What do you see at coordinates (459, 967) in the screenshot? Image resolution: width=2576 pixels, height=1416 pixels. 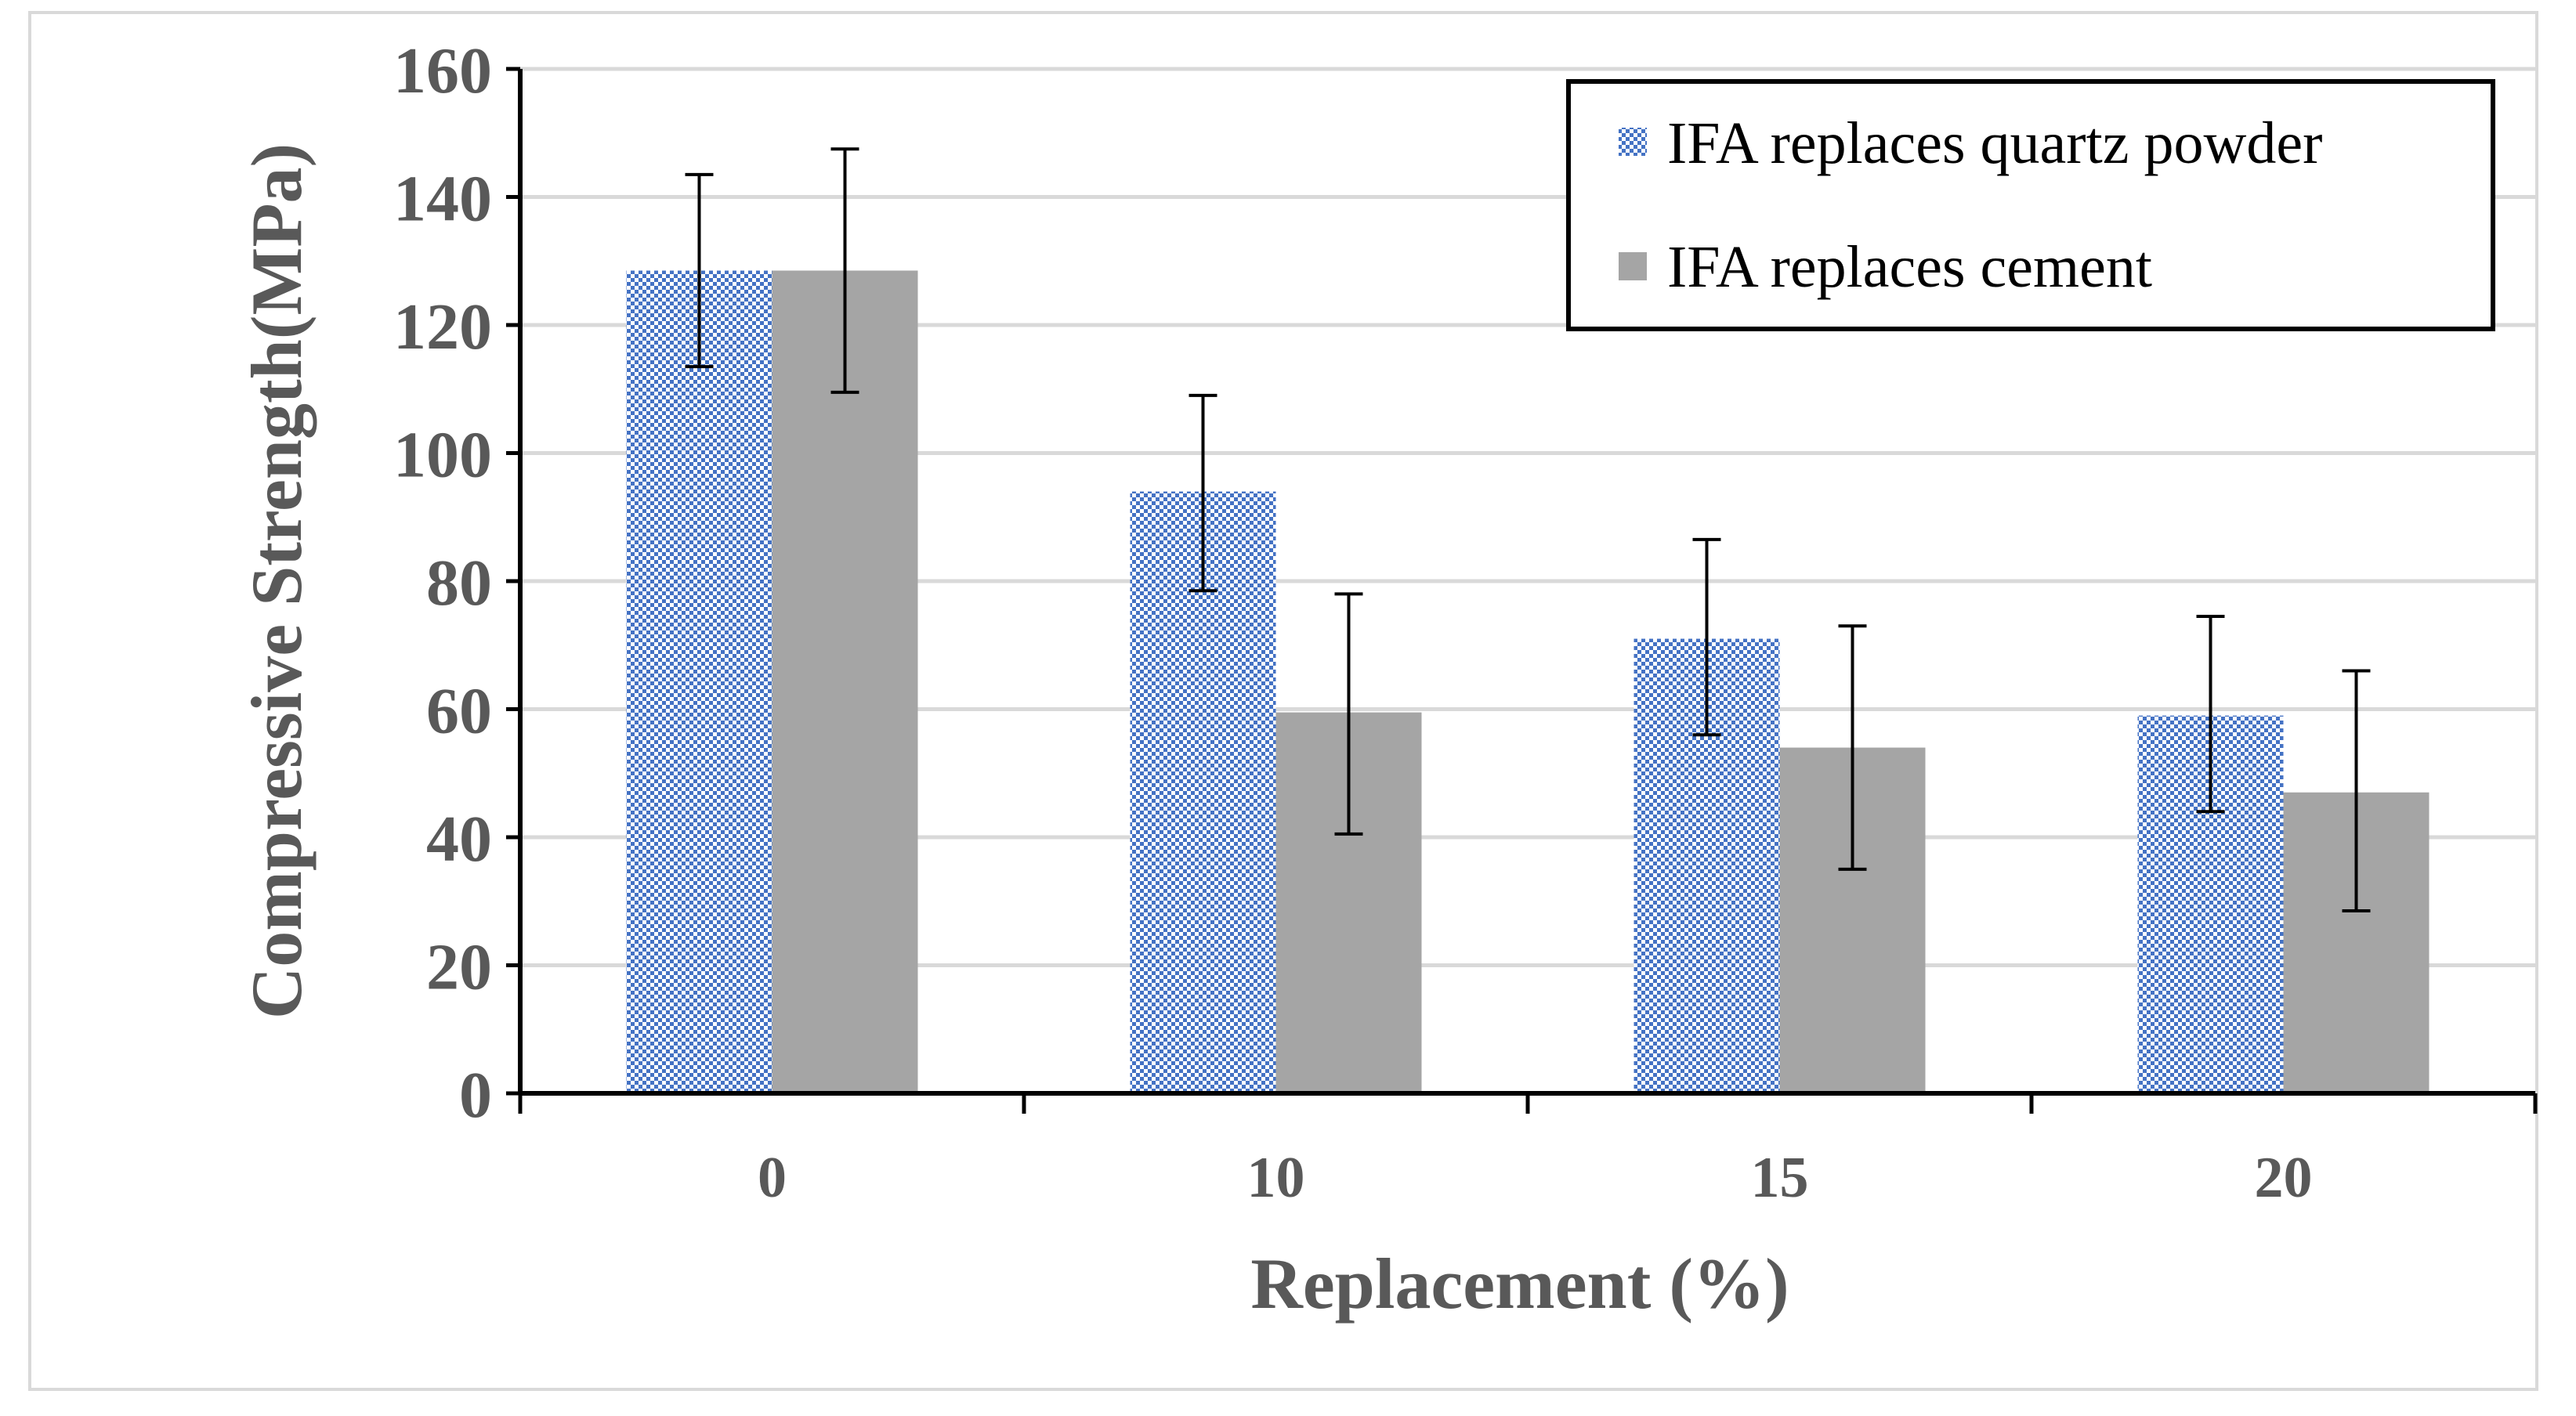 I see `y-tick-label-20: 20` at bounding box center [459, 967].